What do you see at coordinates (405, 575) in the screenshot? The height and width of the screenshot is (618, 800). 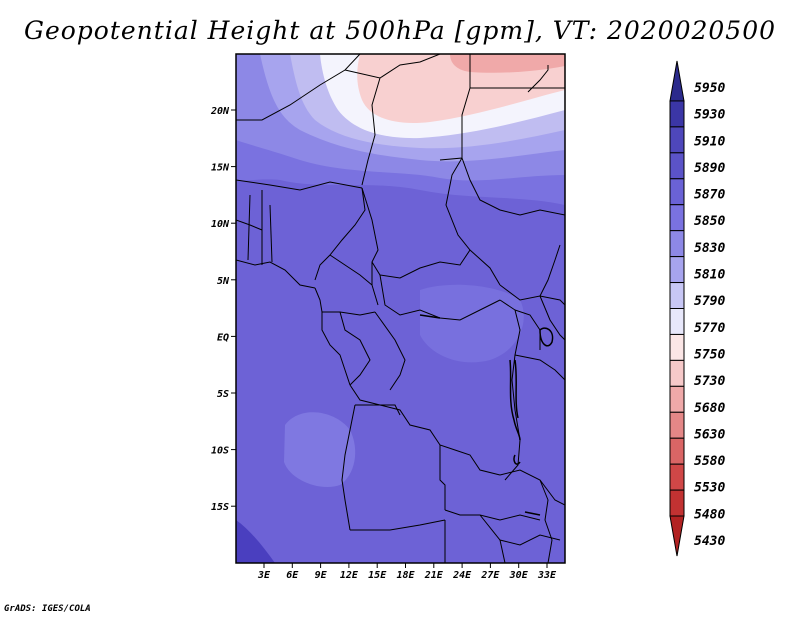 I see `lon-label: 18E` at bounding box center [405, 575].